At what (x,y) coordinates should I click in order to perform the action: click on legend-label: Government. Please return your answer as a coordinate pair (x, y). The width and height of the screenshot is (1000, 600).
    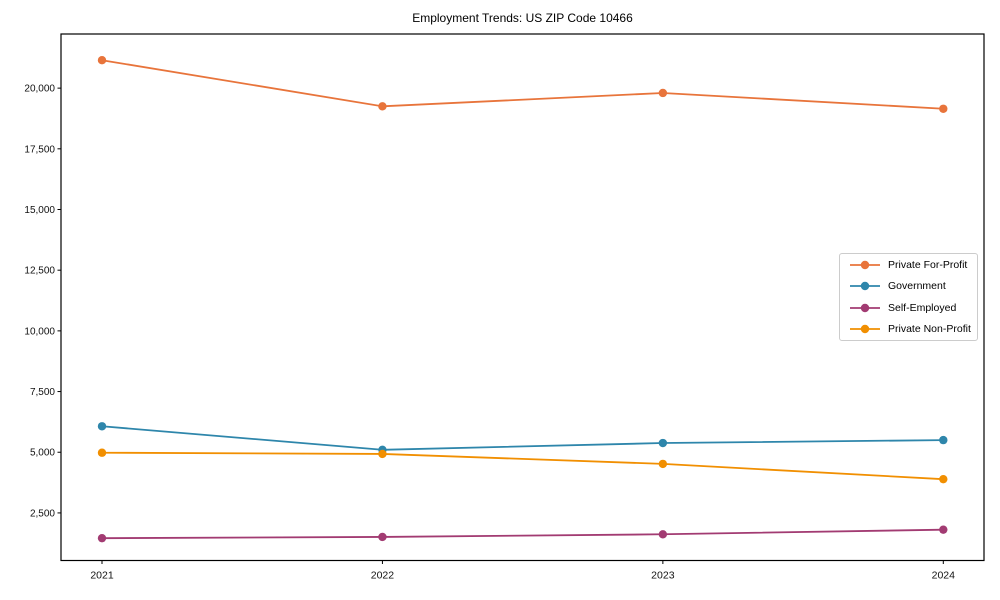
    Looking at the image, I should click on (917, 286).